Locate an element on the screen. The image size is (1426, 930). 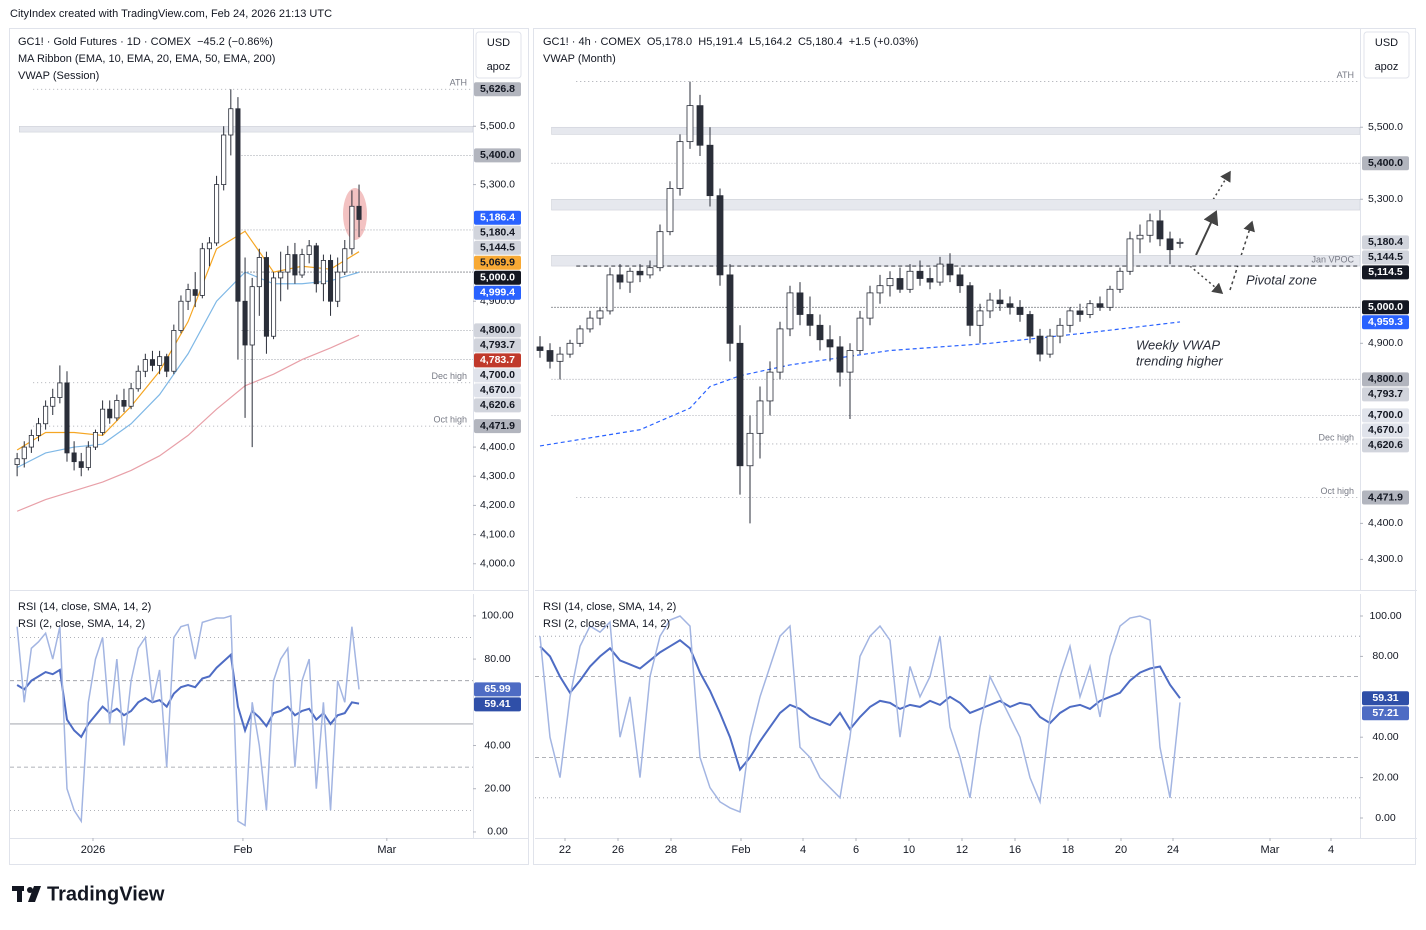
price-tag-label: 5,114.5 is located at coordinates (1385, 272).